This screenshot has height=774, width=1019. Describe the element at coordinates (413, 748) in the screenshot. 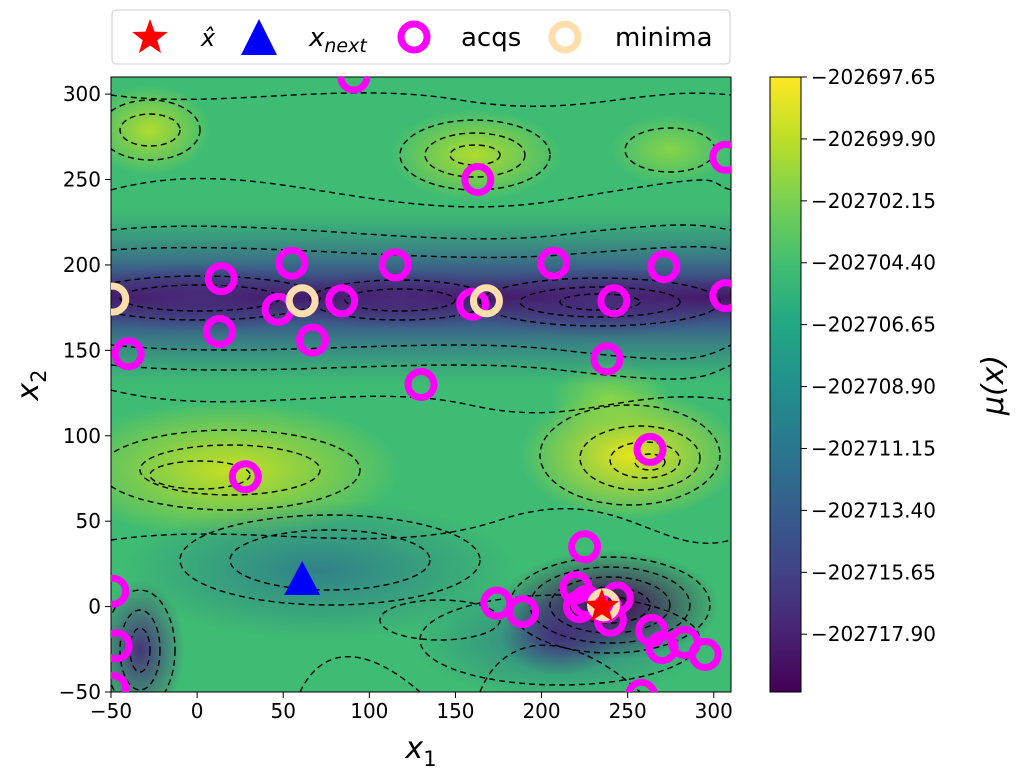

I see `x-axis-label-main: x` at that location.